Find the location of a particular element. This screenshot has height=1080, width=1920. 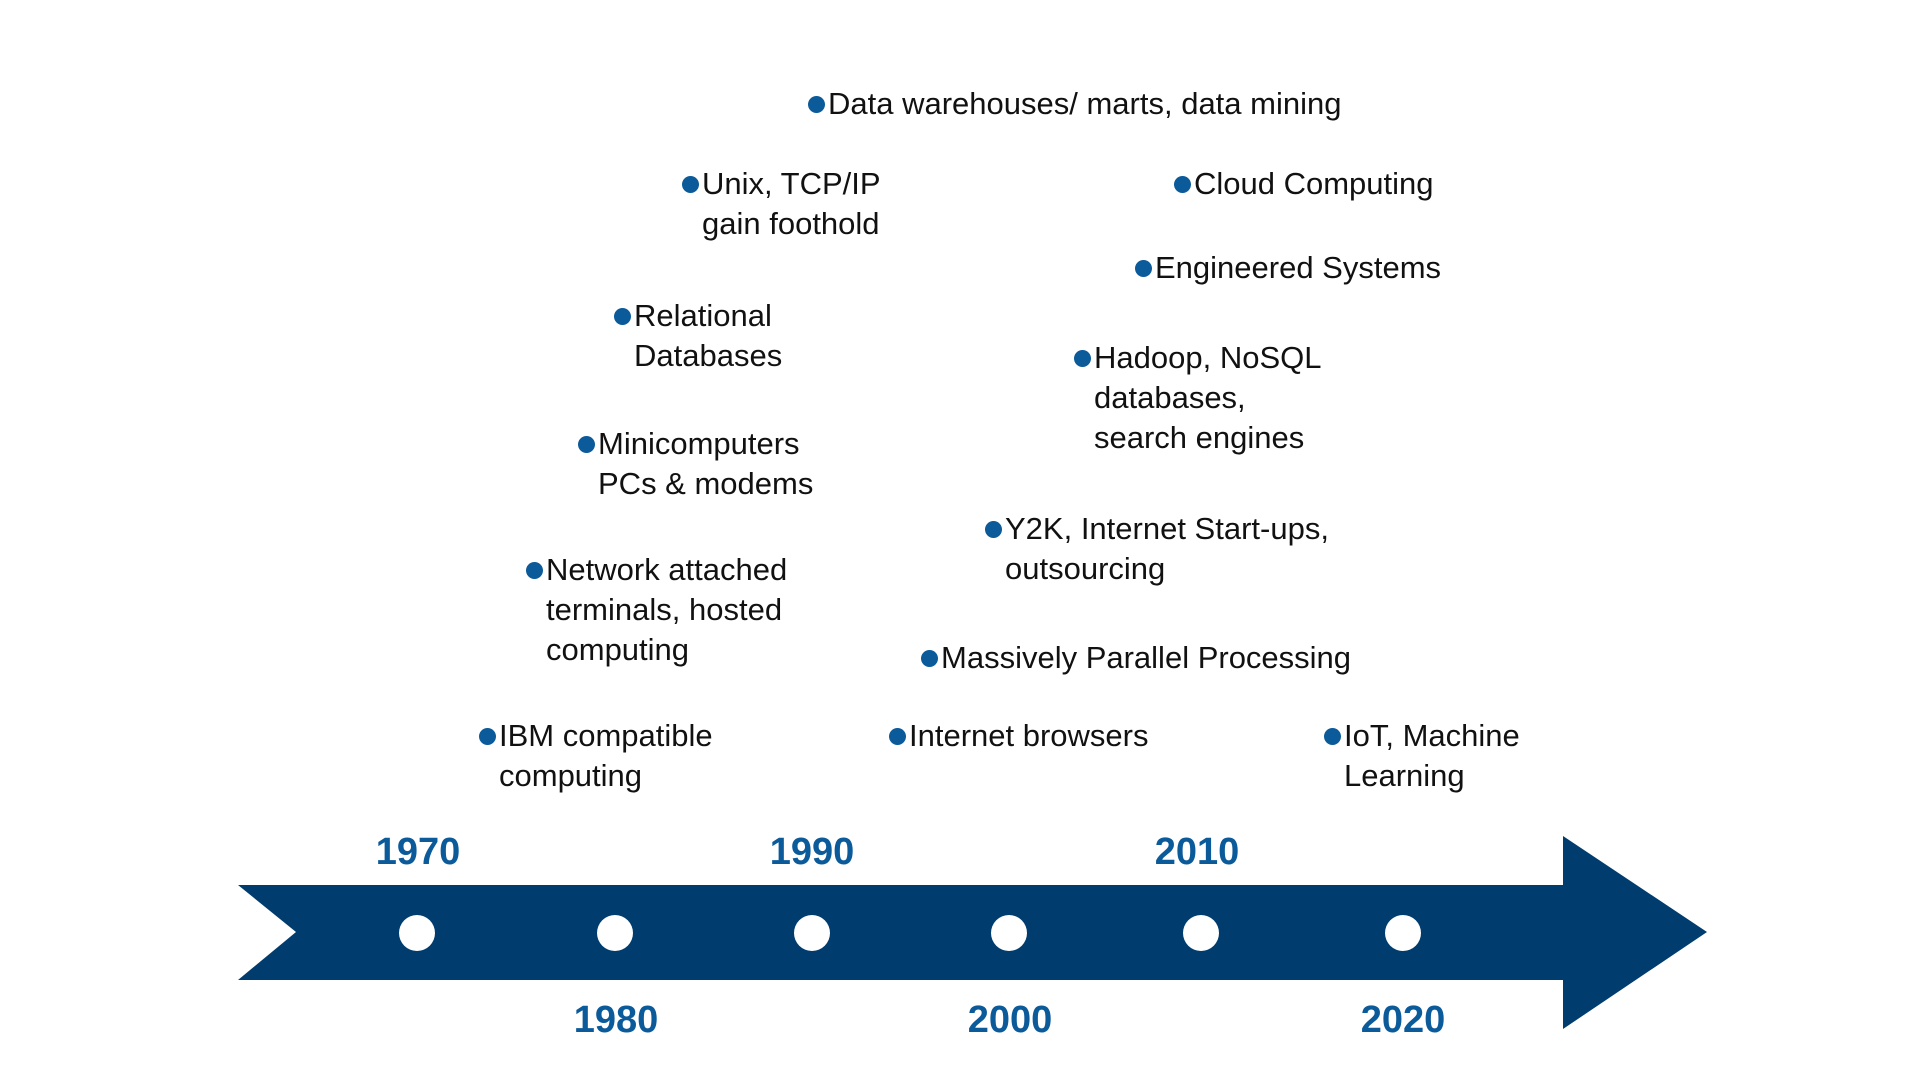

event-minicomputers: Minicomputers PCs & modems is located at coordinates (696, 464).